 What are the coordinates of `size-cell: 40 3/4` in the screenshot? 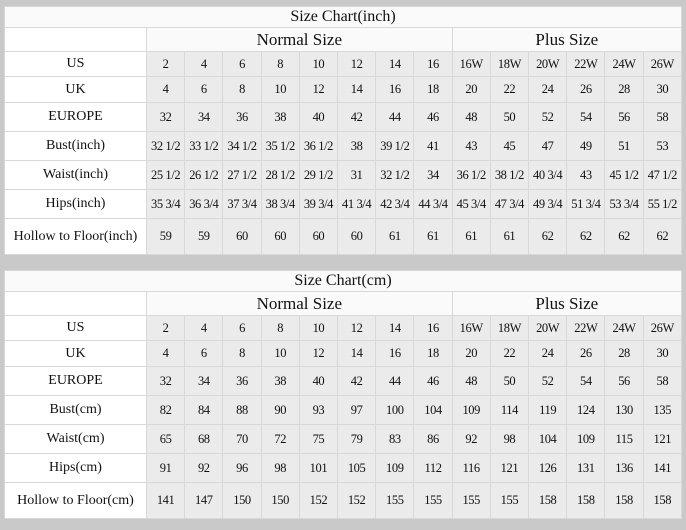 It's located at (548, 175).